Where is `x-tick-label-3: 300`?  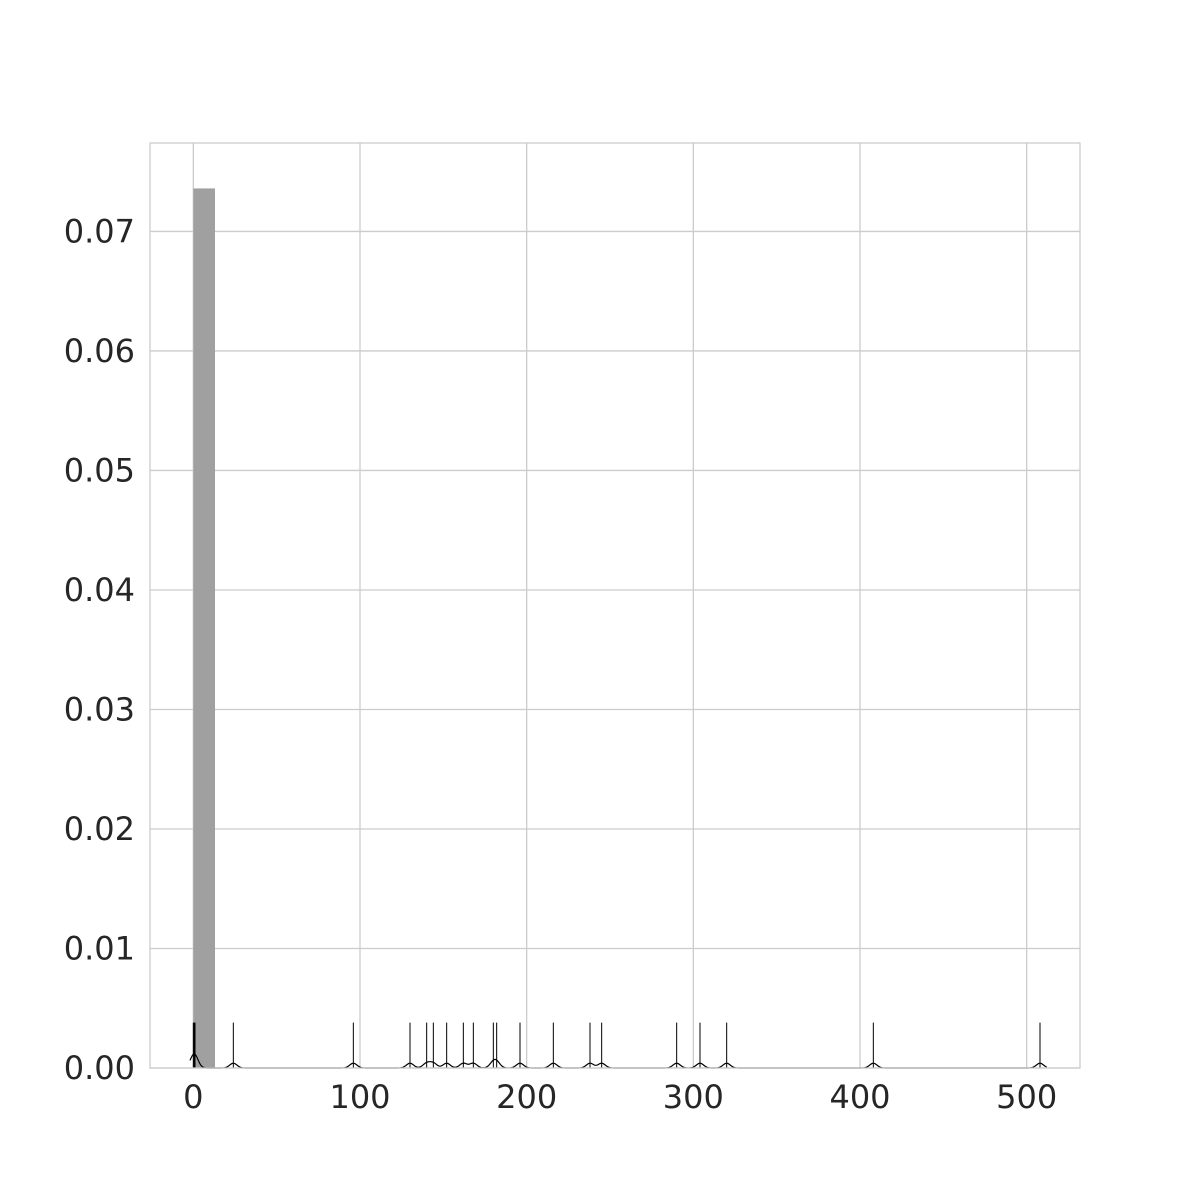
x-tick-label-3: 300 is located at coordinates (693, 1097).